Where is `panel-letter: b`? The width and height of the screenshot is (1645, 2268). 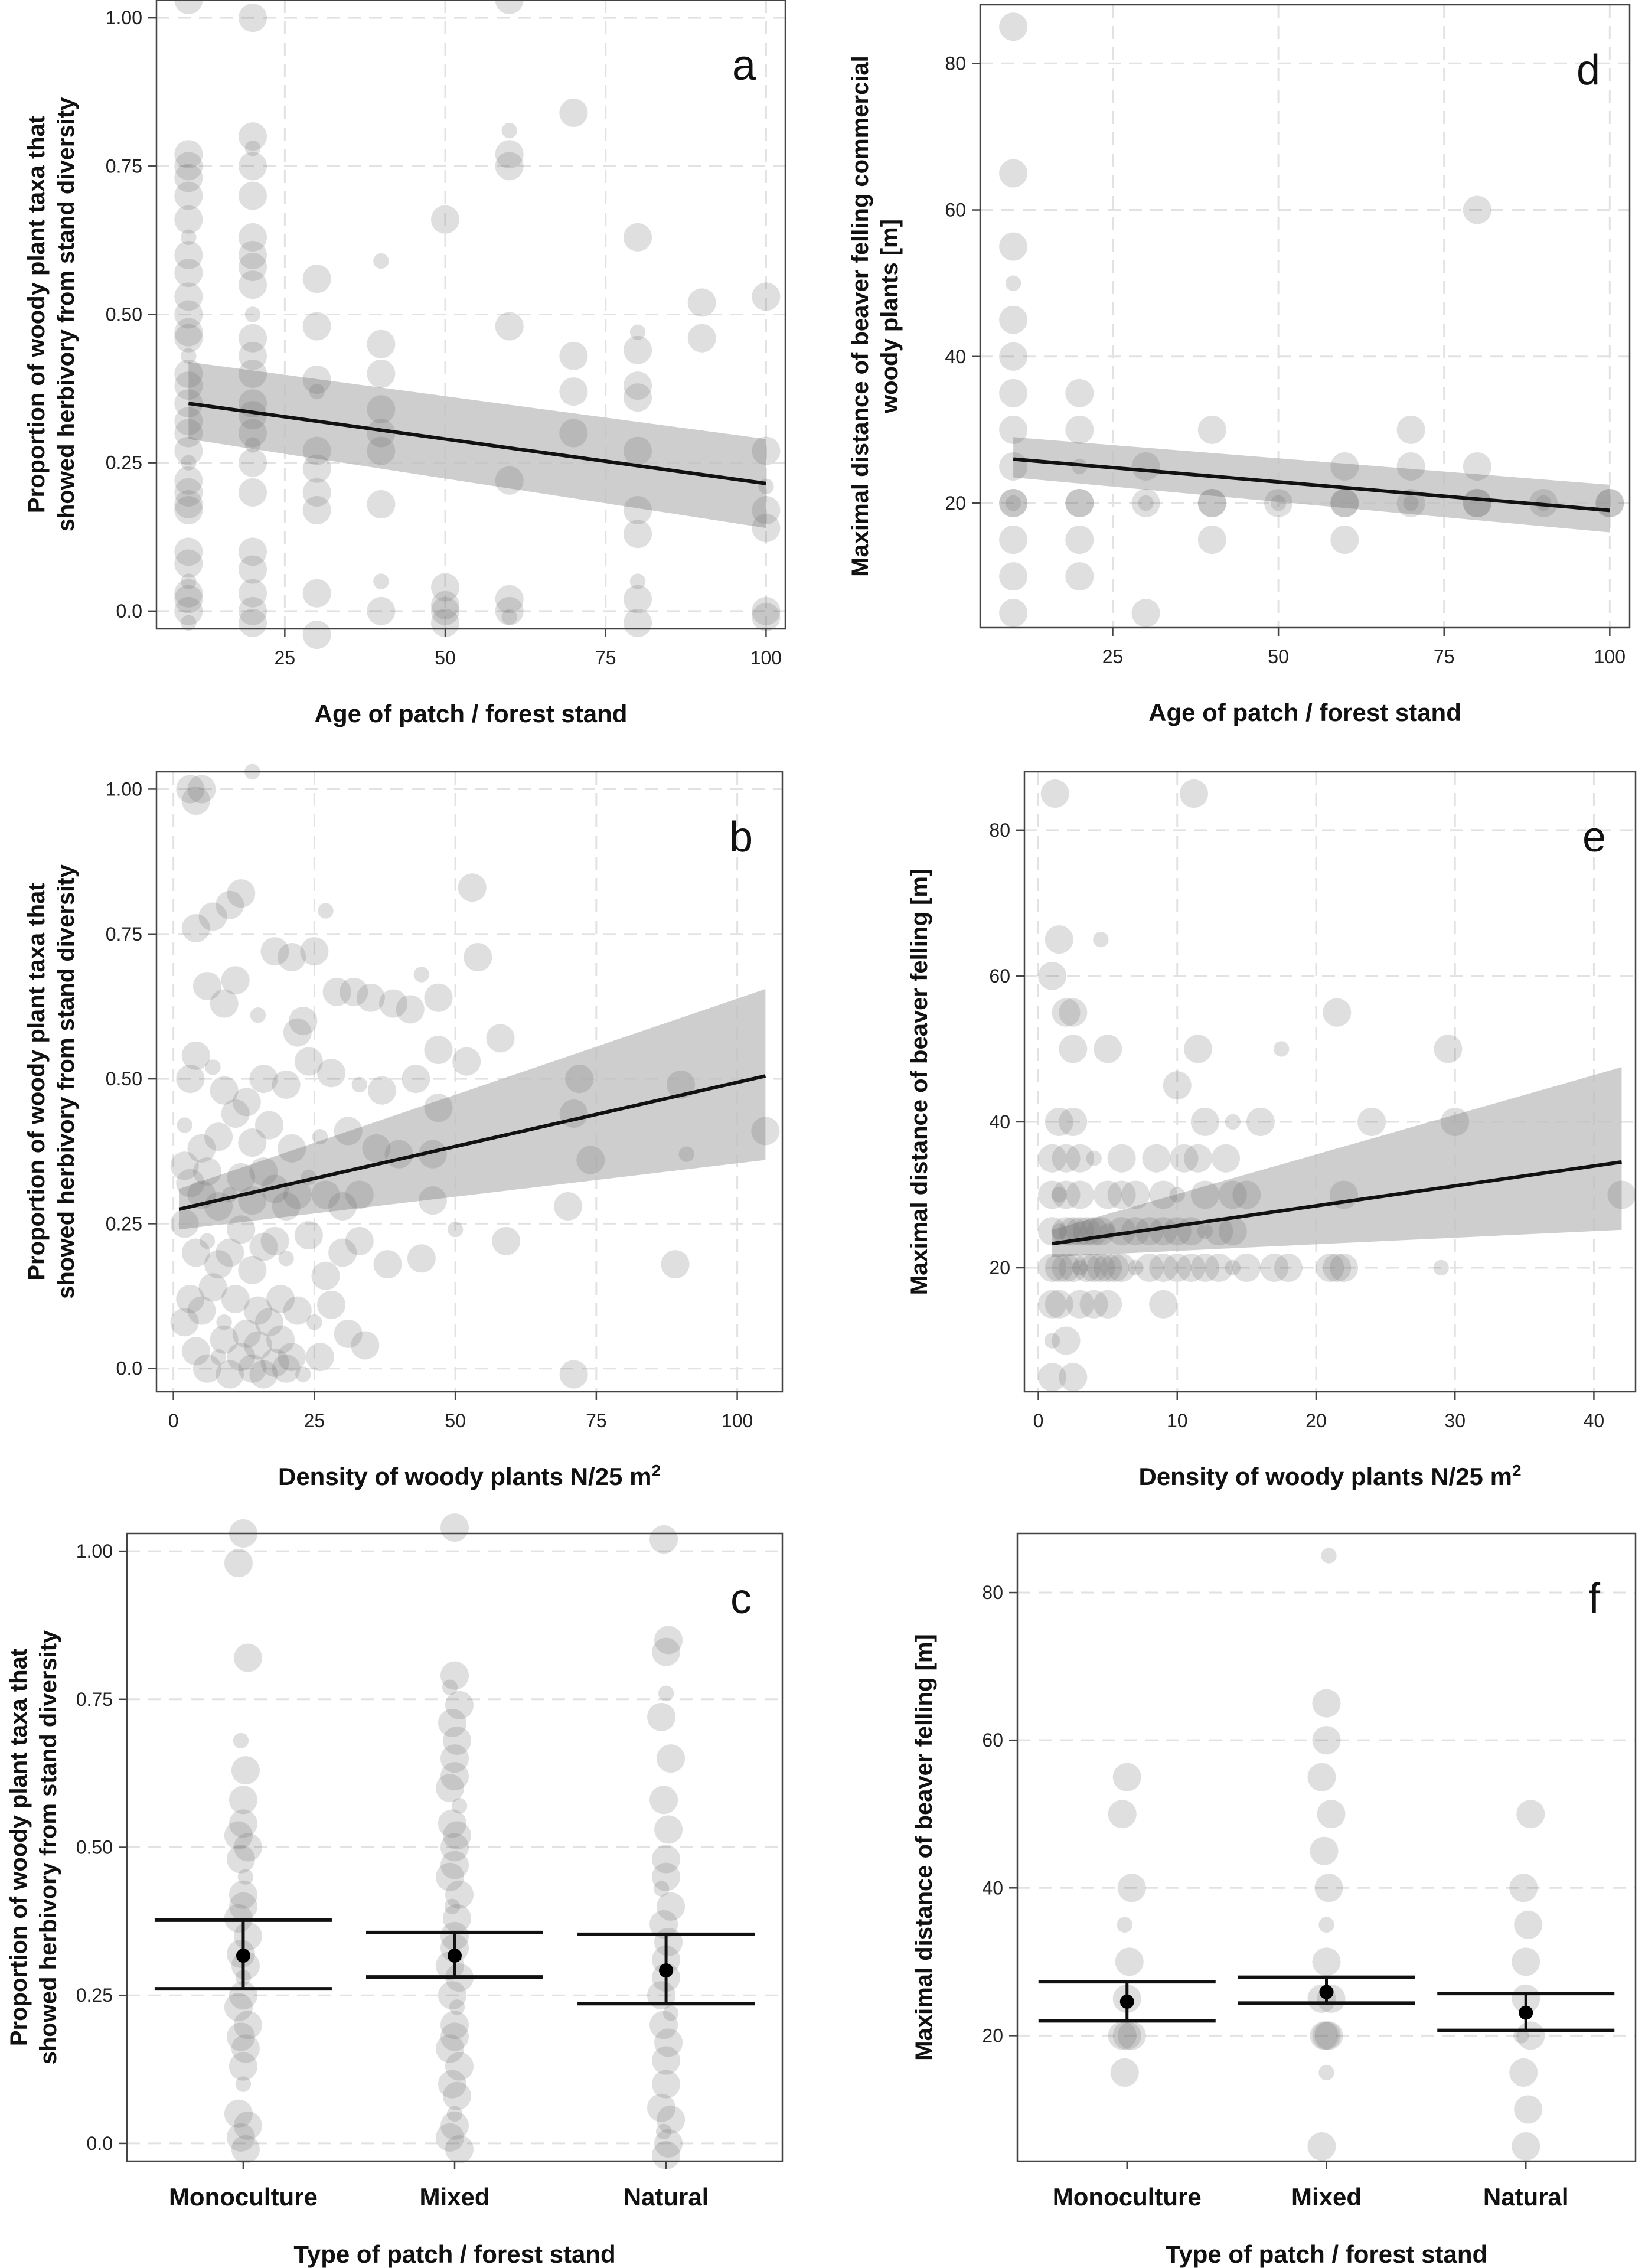 panel-letter: b is located at coordinates (741, 837).